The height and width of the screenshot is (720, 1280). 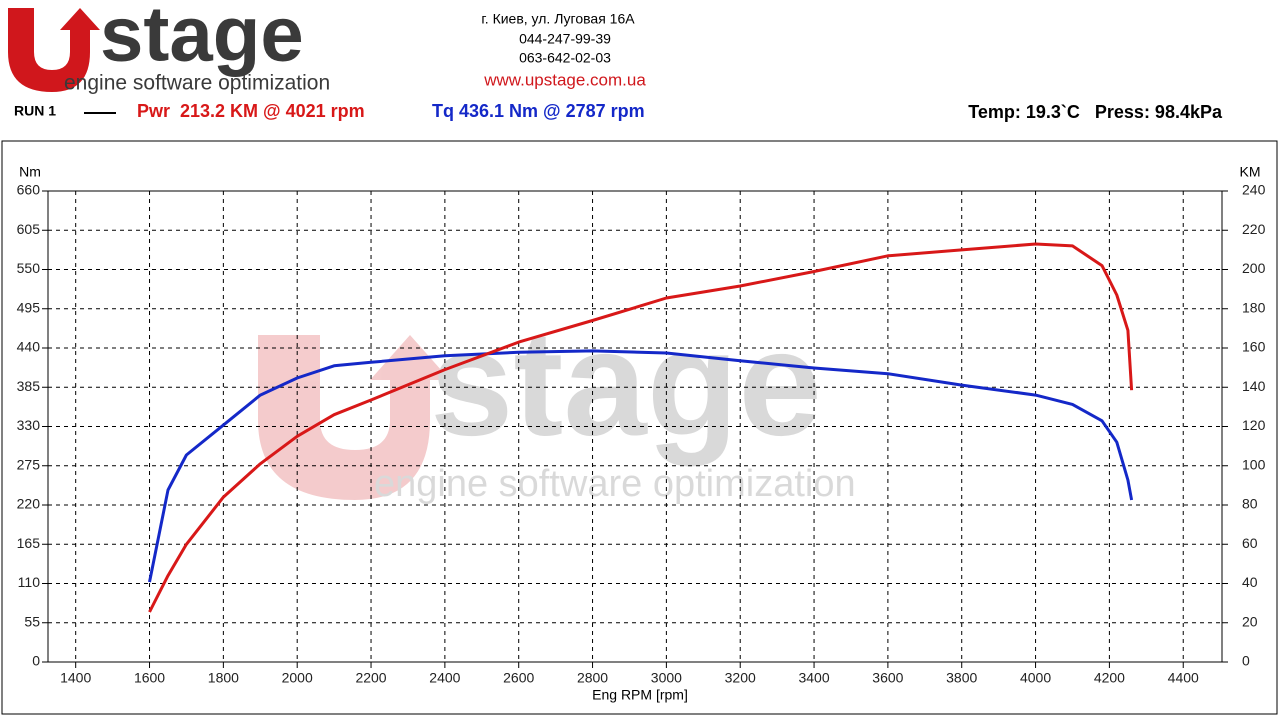 What do you see at coordinates (1254, 229) in the screenshot?
I see `y2-tick-label: 220` at bounding box center [1254, 229].